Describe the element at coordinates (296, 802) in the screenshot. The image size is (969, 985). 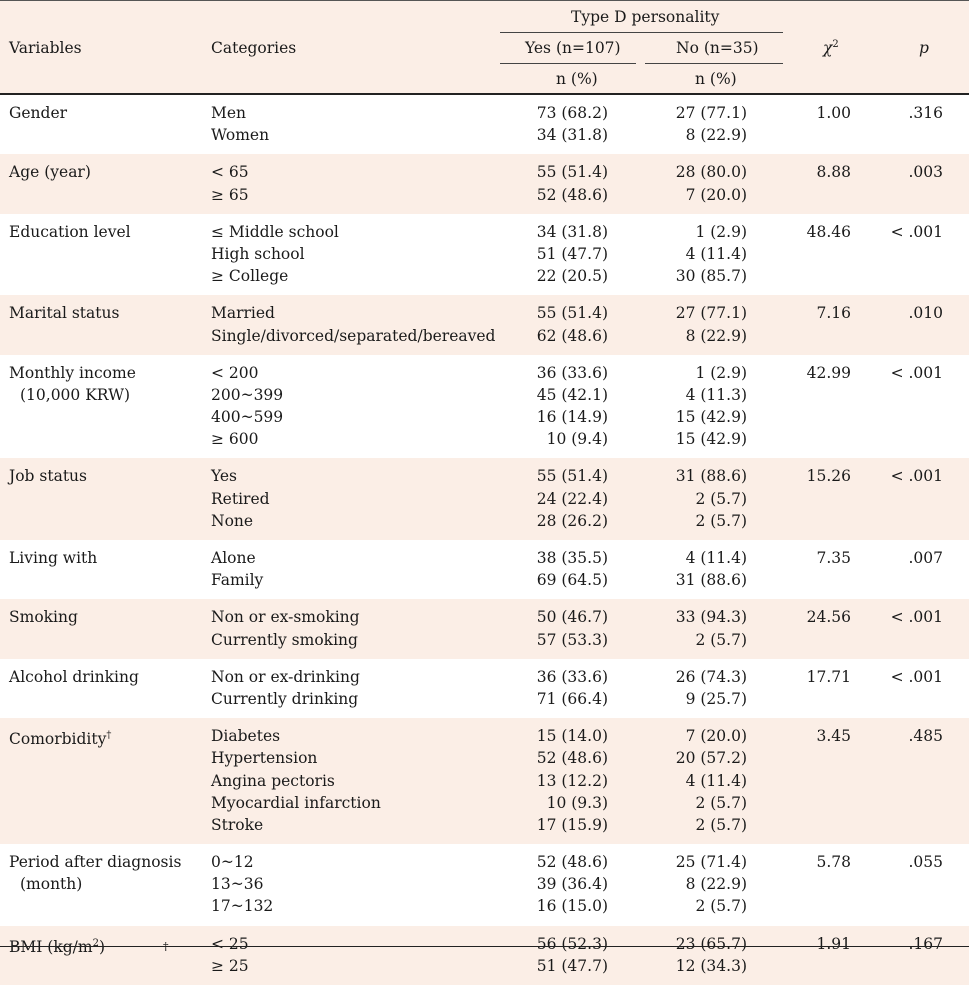
I see `category-cell: Myocardial infarction` at that location.